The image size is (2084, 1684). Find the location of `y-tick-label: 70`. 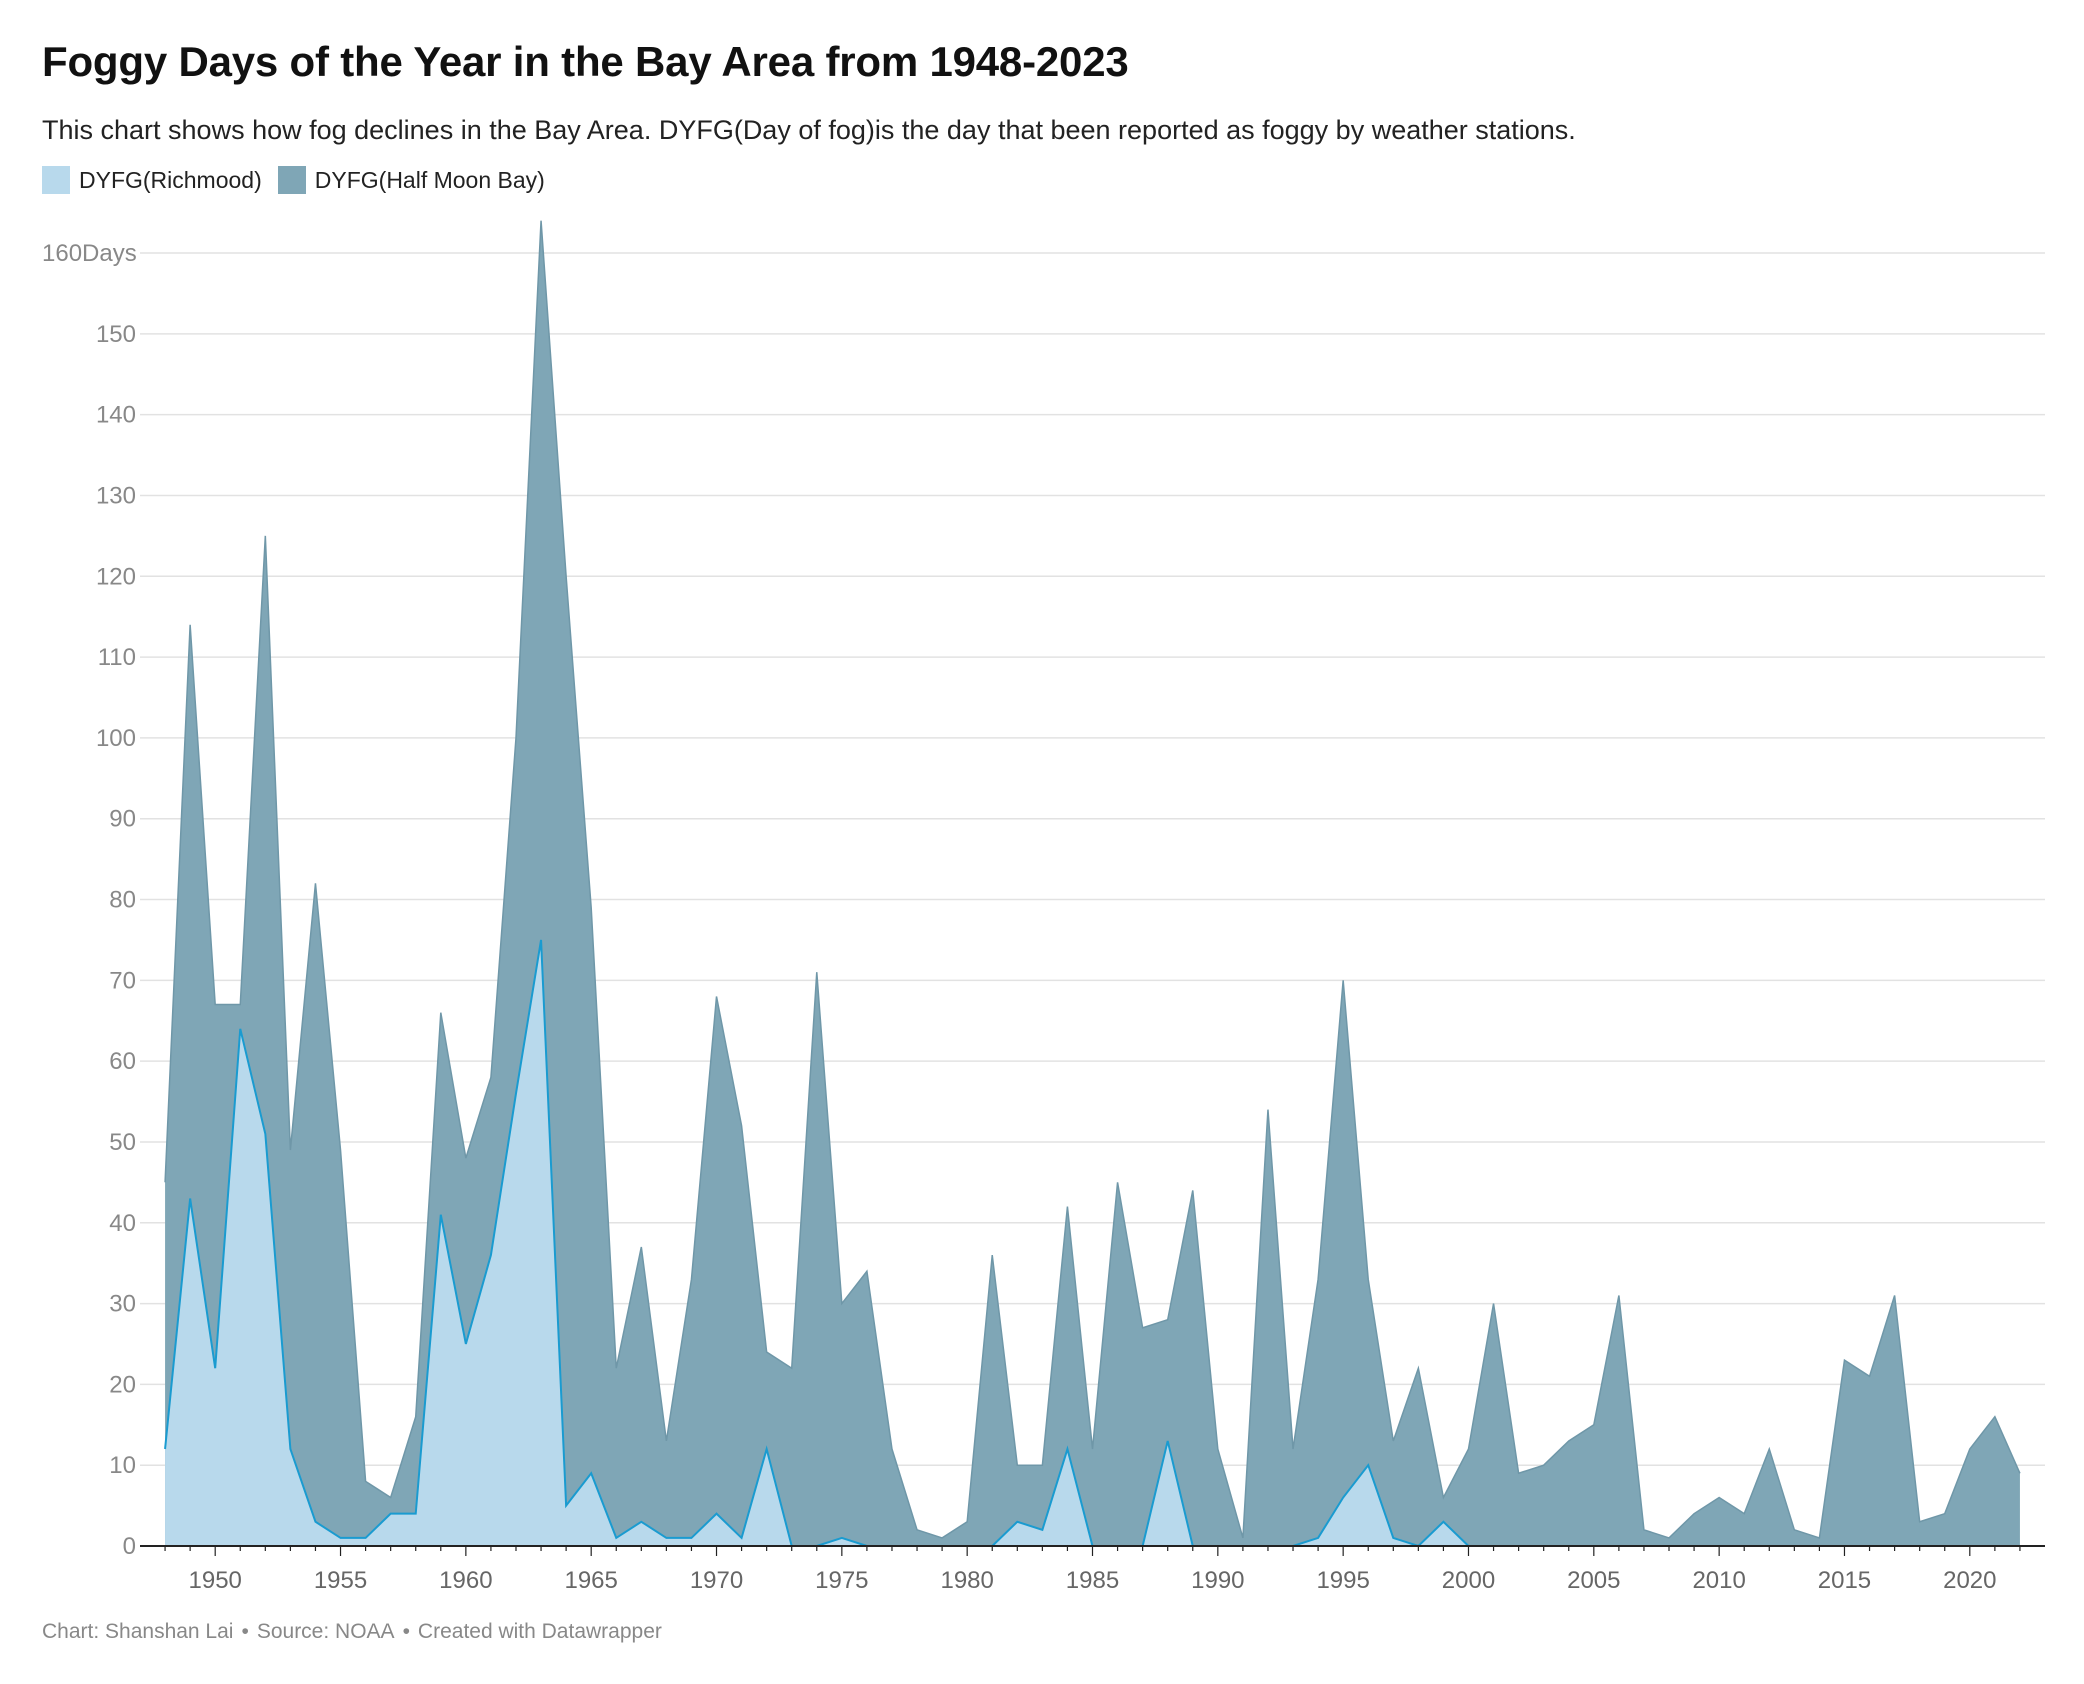

y-tick-label: 70 is located at coordinates (122, 980).